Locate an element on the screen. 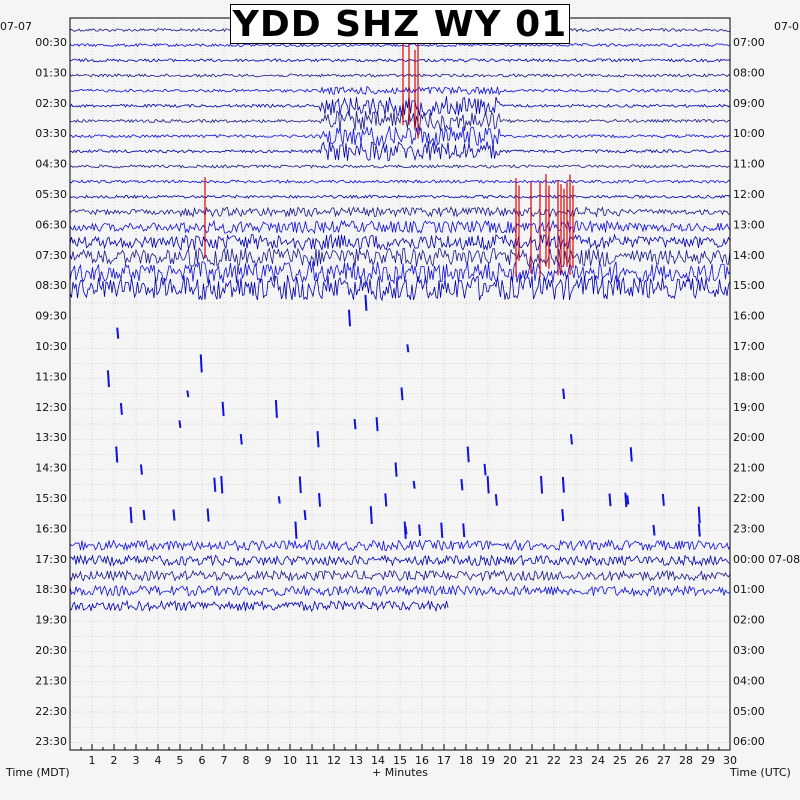 The width and height of the screenshot is (800, 800). left-time-label: 00:30 is located at coordinates (51, 42).